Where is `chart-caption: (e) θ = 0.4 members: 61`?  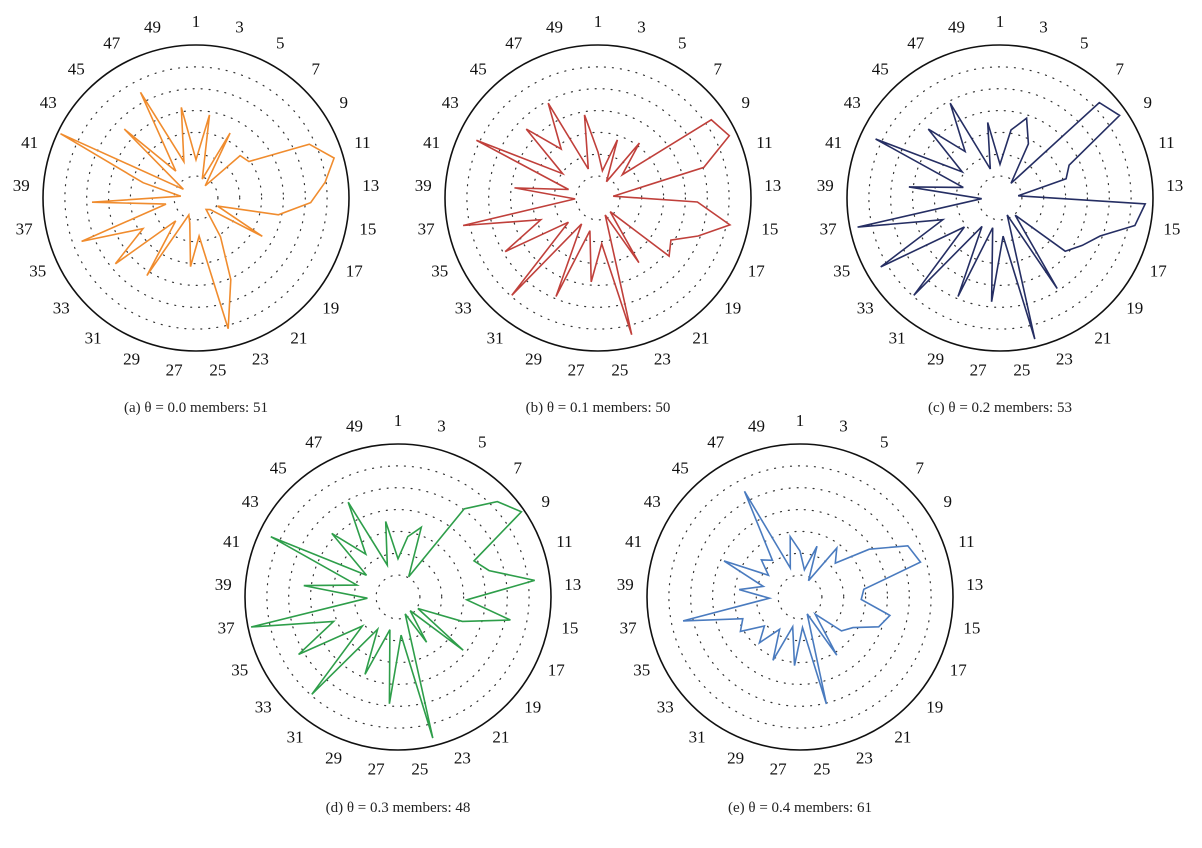
chart-caption: (e) θ = 0.4 members: 61 is located at coordinates (800, 808).